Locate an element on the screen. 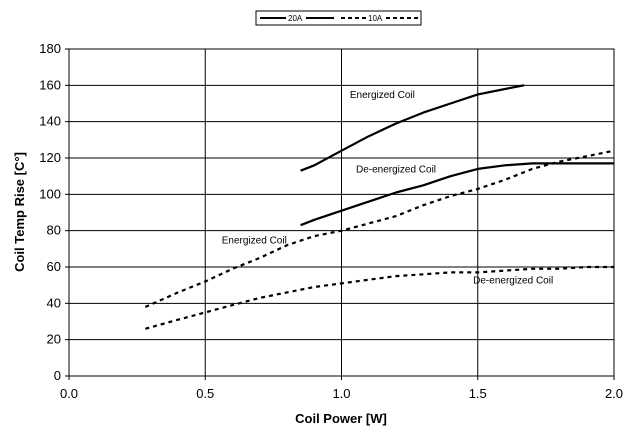 The height and width of the screenshot is (431, 629). x-axis-title: Coil Power [W] is located at coordinates (341, 418).